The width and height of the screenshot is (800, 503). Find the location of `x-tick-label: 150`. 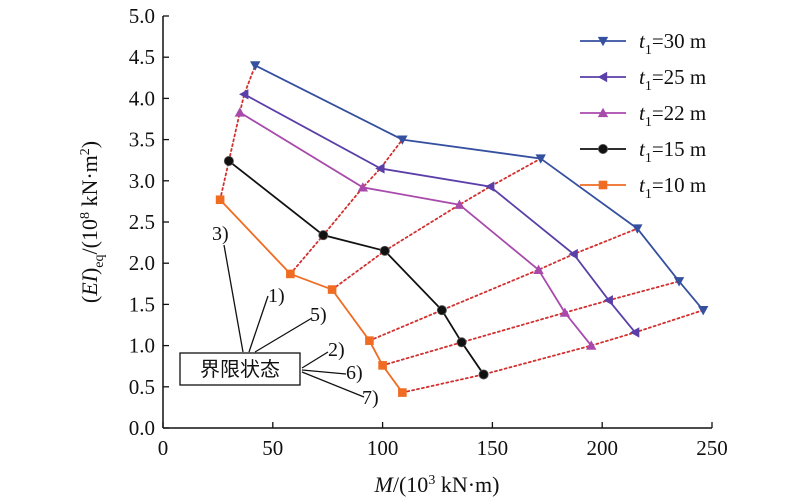

x-tick-label: 150 is located at coordinates (493, 448).